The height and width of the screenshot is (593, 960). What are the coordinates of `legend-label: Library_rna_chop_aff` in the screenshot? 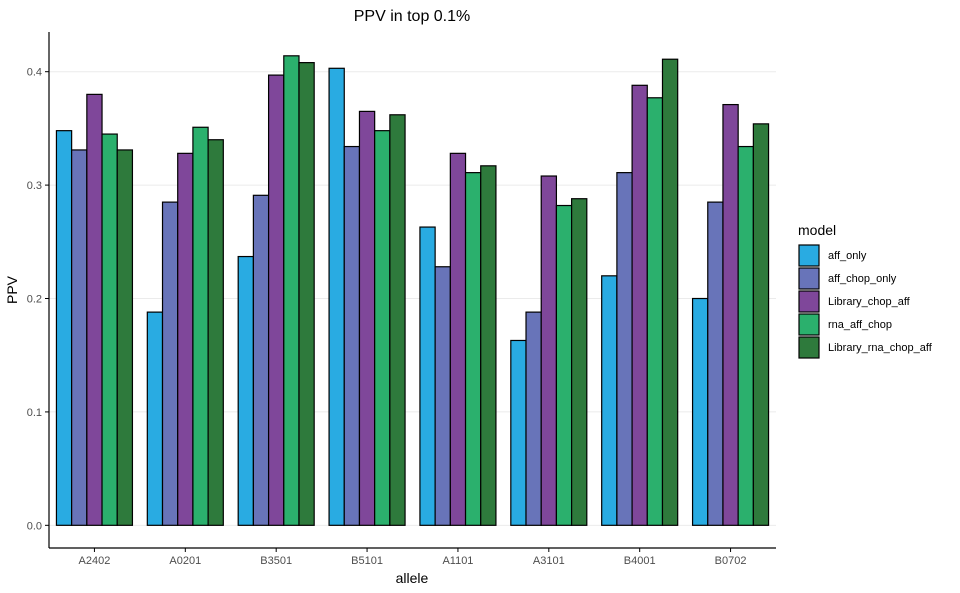 It's located at (880, 348).